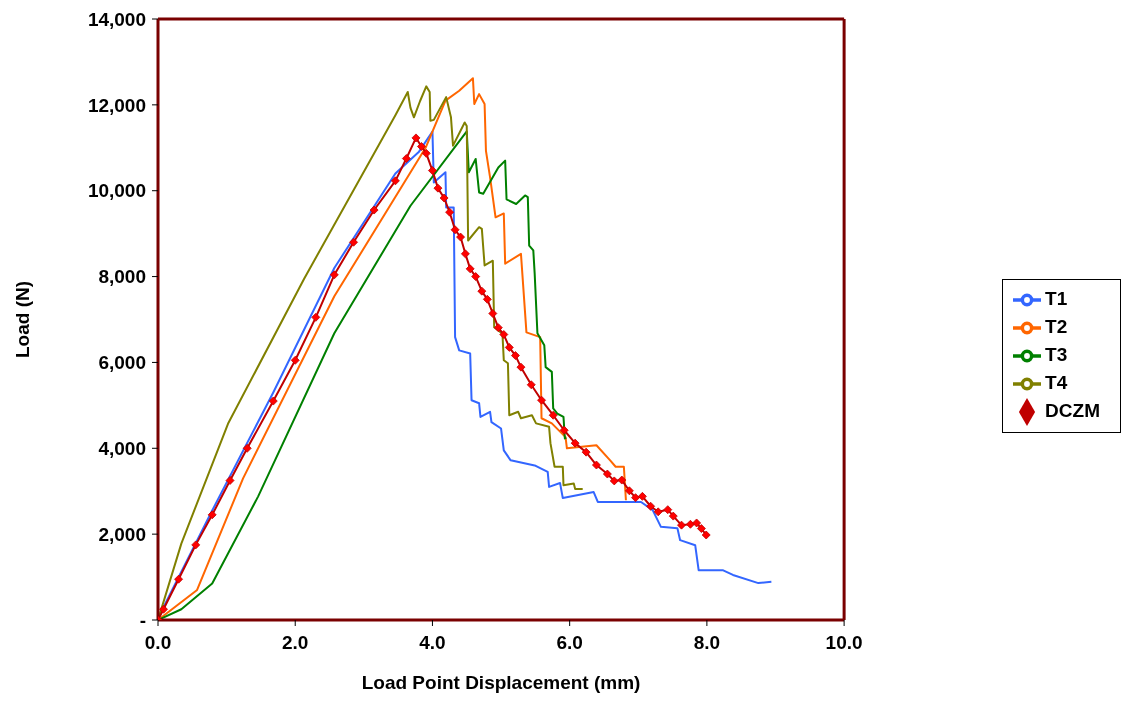 This screenshot has height=711, width=1131. What do you see at coordinates (1056, 298) in the screenshot?
I see `legend-label: T1` at bounding box center [1056, 298].